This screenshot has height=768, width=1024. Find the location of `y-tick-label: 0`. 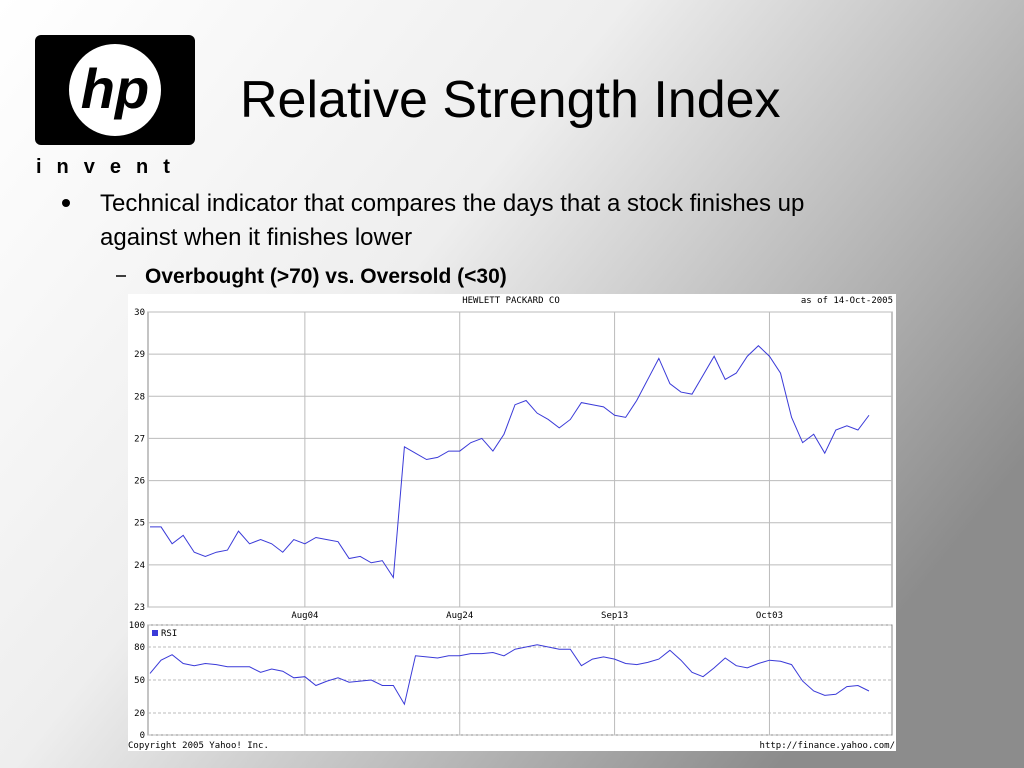

y-tick-label: 0 is located at coordinates (142, 736).